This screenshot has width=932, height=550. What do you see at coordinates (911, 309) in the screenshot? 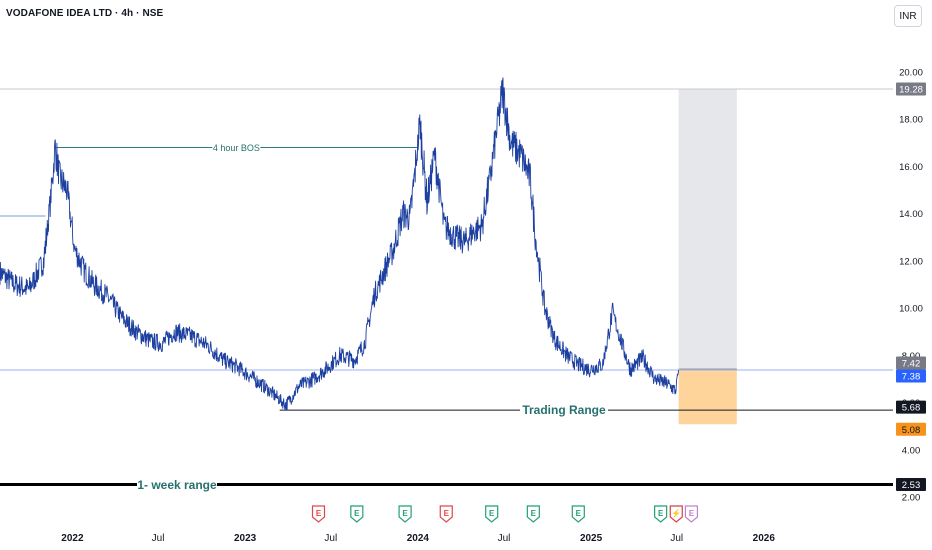
I see `y-tick-label: 10.00` at bounding box center [911, 309].